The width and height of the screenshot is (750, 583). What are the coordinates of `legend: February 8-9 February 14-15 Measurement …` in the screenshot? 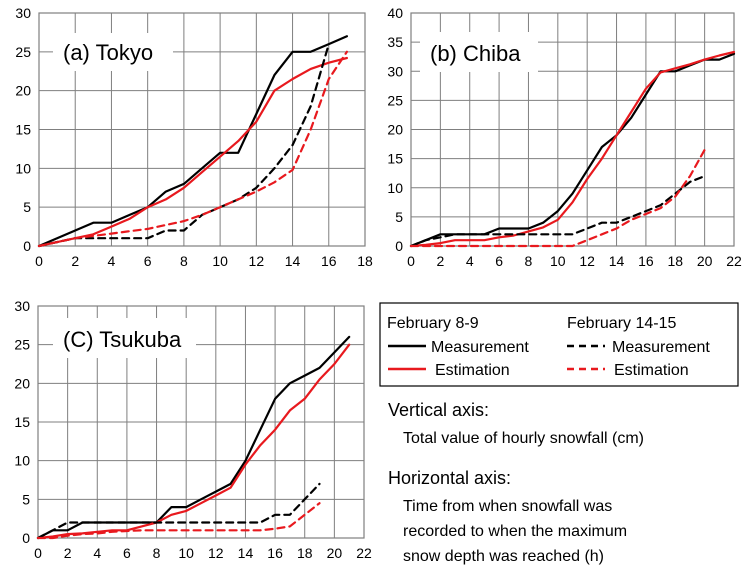 It's located at (559, 344).